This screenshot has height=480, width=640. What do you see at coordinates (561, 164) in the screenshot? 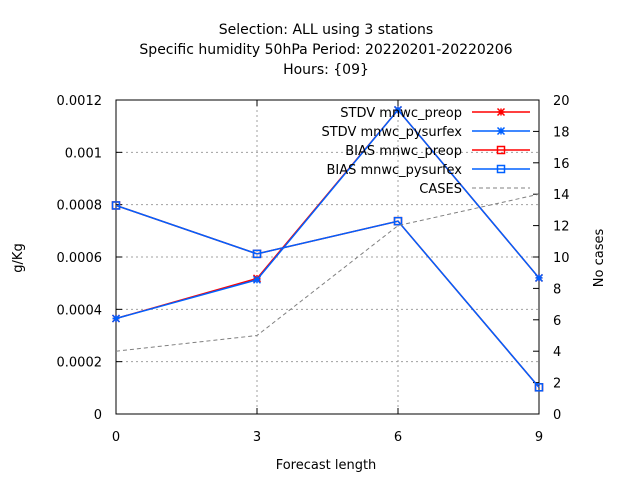
I see `y2-tick-label: 16` at bounding box center [561, 164].